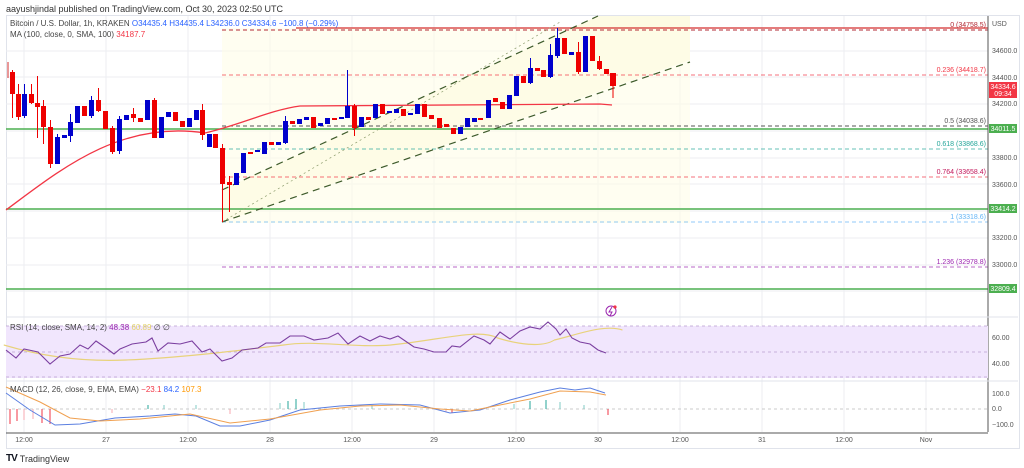 The width and height of the screenshot is (1024, 468). Describe the element at coordinates (762, 440) in the screenshot. I see `svg-text: 31` at that location.